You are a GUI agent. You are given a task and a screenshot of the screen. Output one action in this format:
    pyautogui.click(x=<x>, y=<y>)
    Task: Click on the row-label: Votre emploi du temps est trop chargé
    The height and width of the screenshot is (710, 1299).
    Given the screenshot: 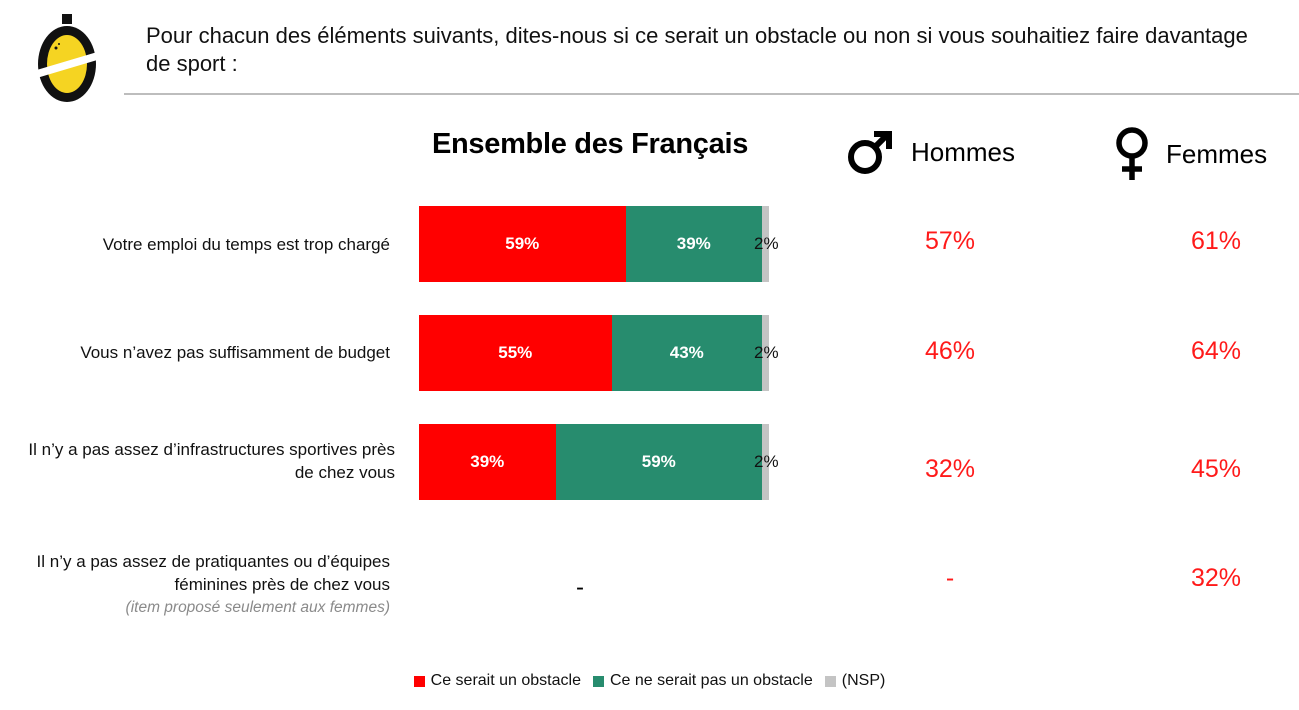 What is the action you would take?
    pyautogui.click(x=200, y=244)
    